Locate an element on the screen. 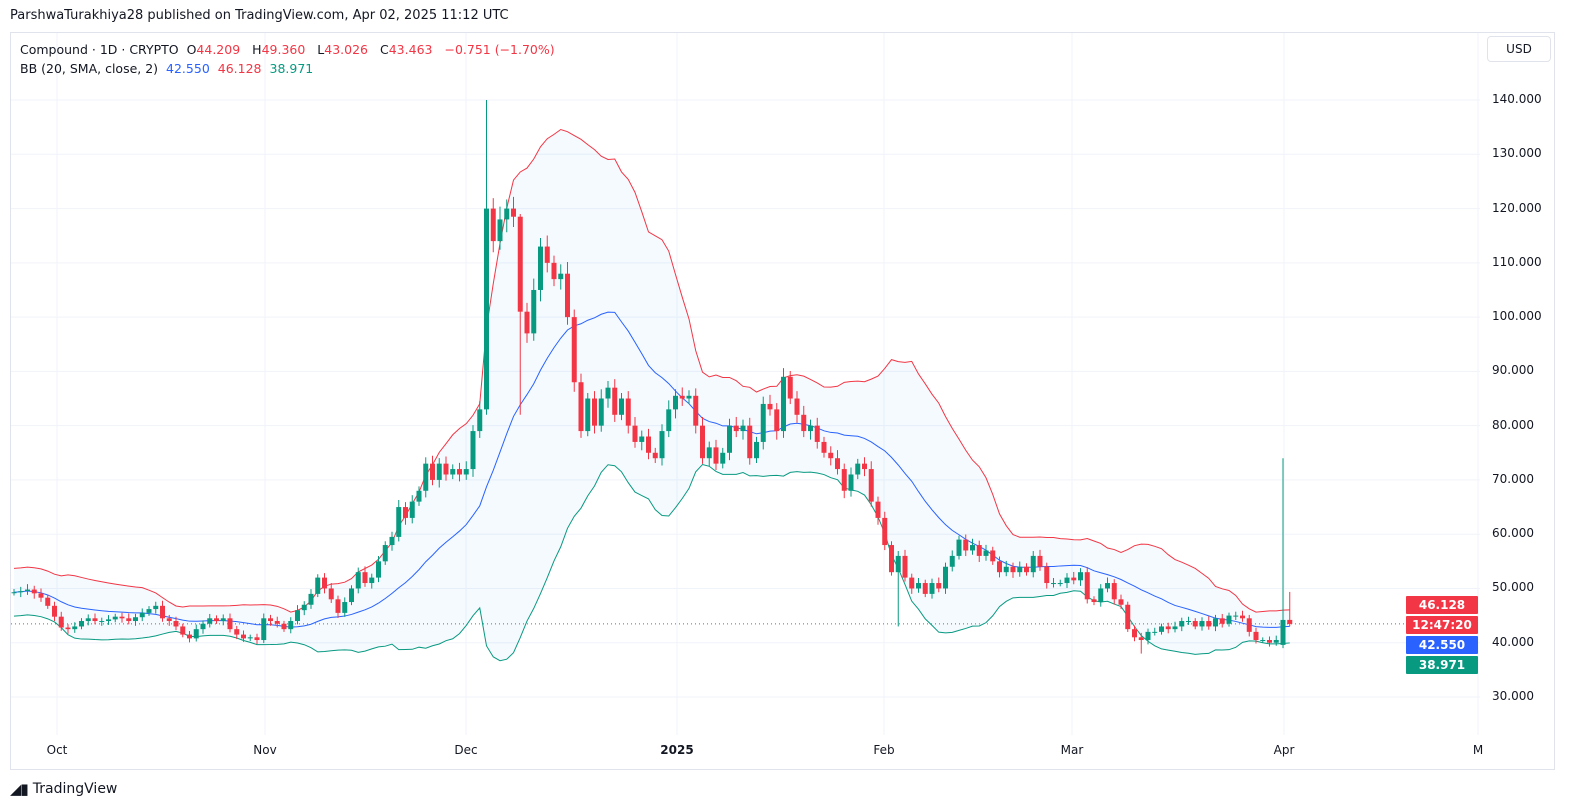  time-tick: Oct is located at coordinates (57, 750).